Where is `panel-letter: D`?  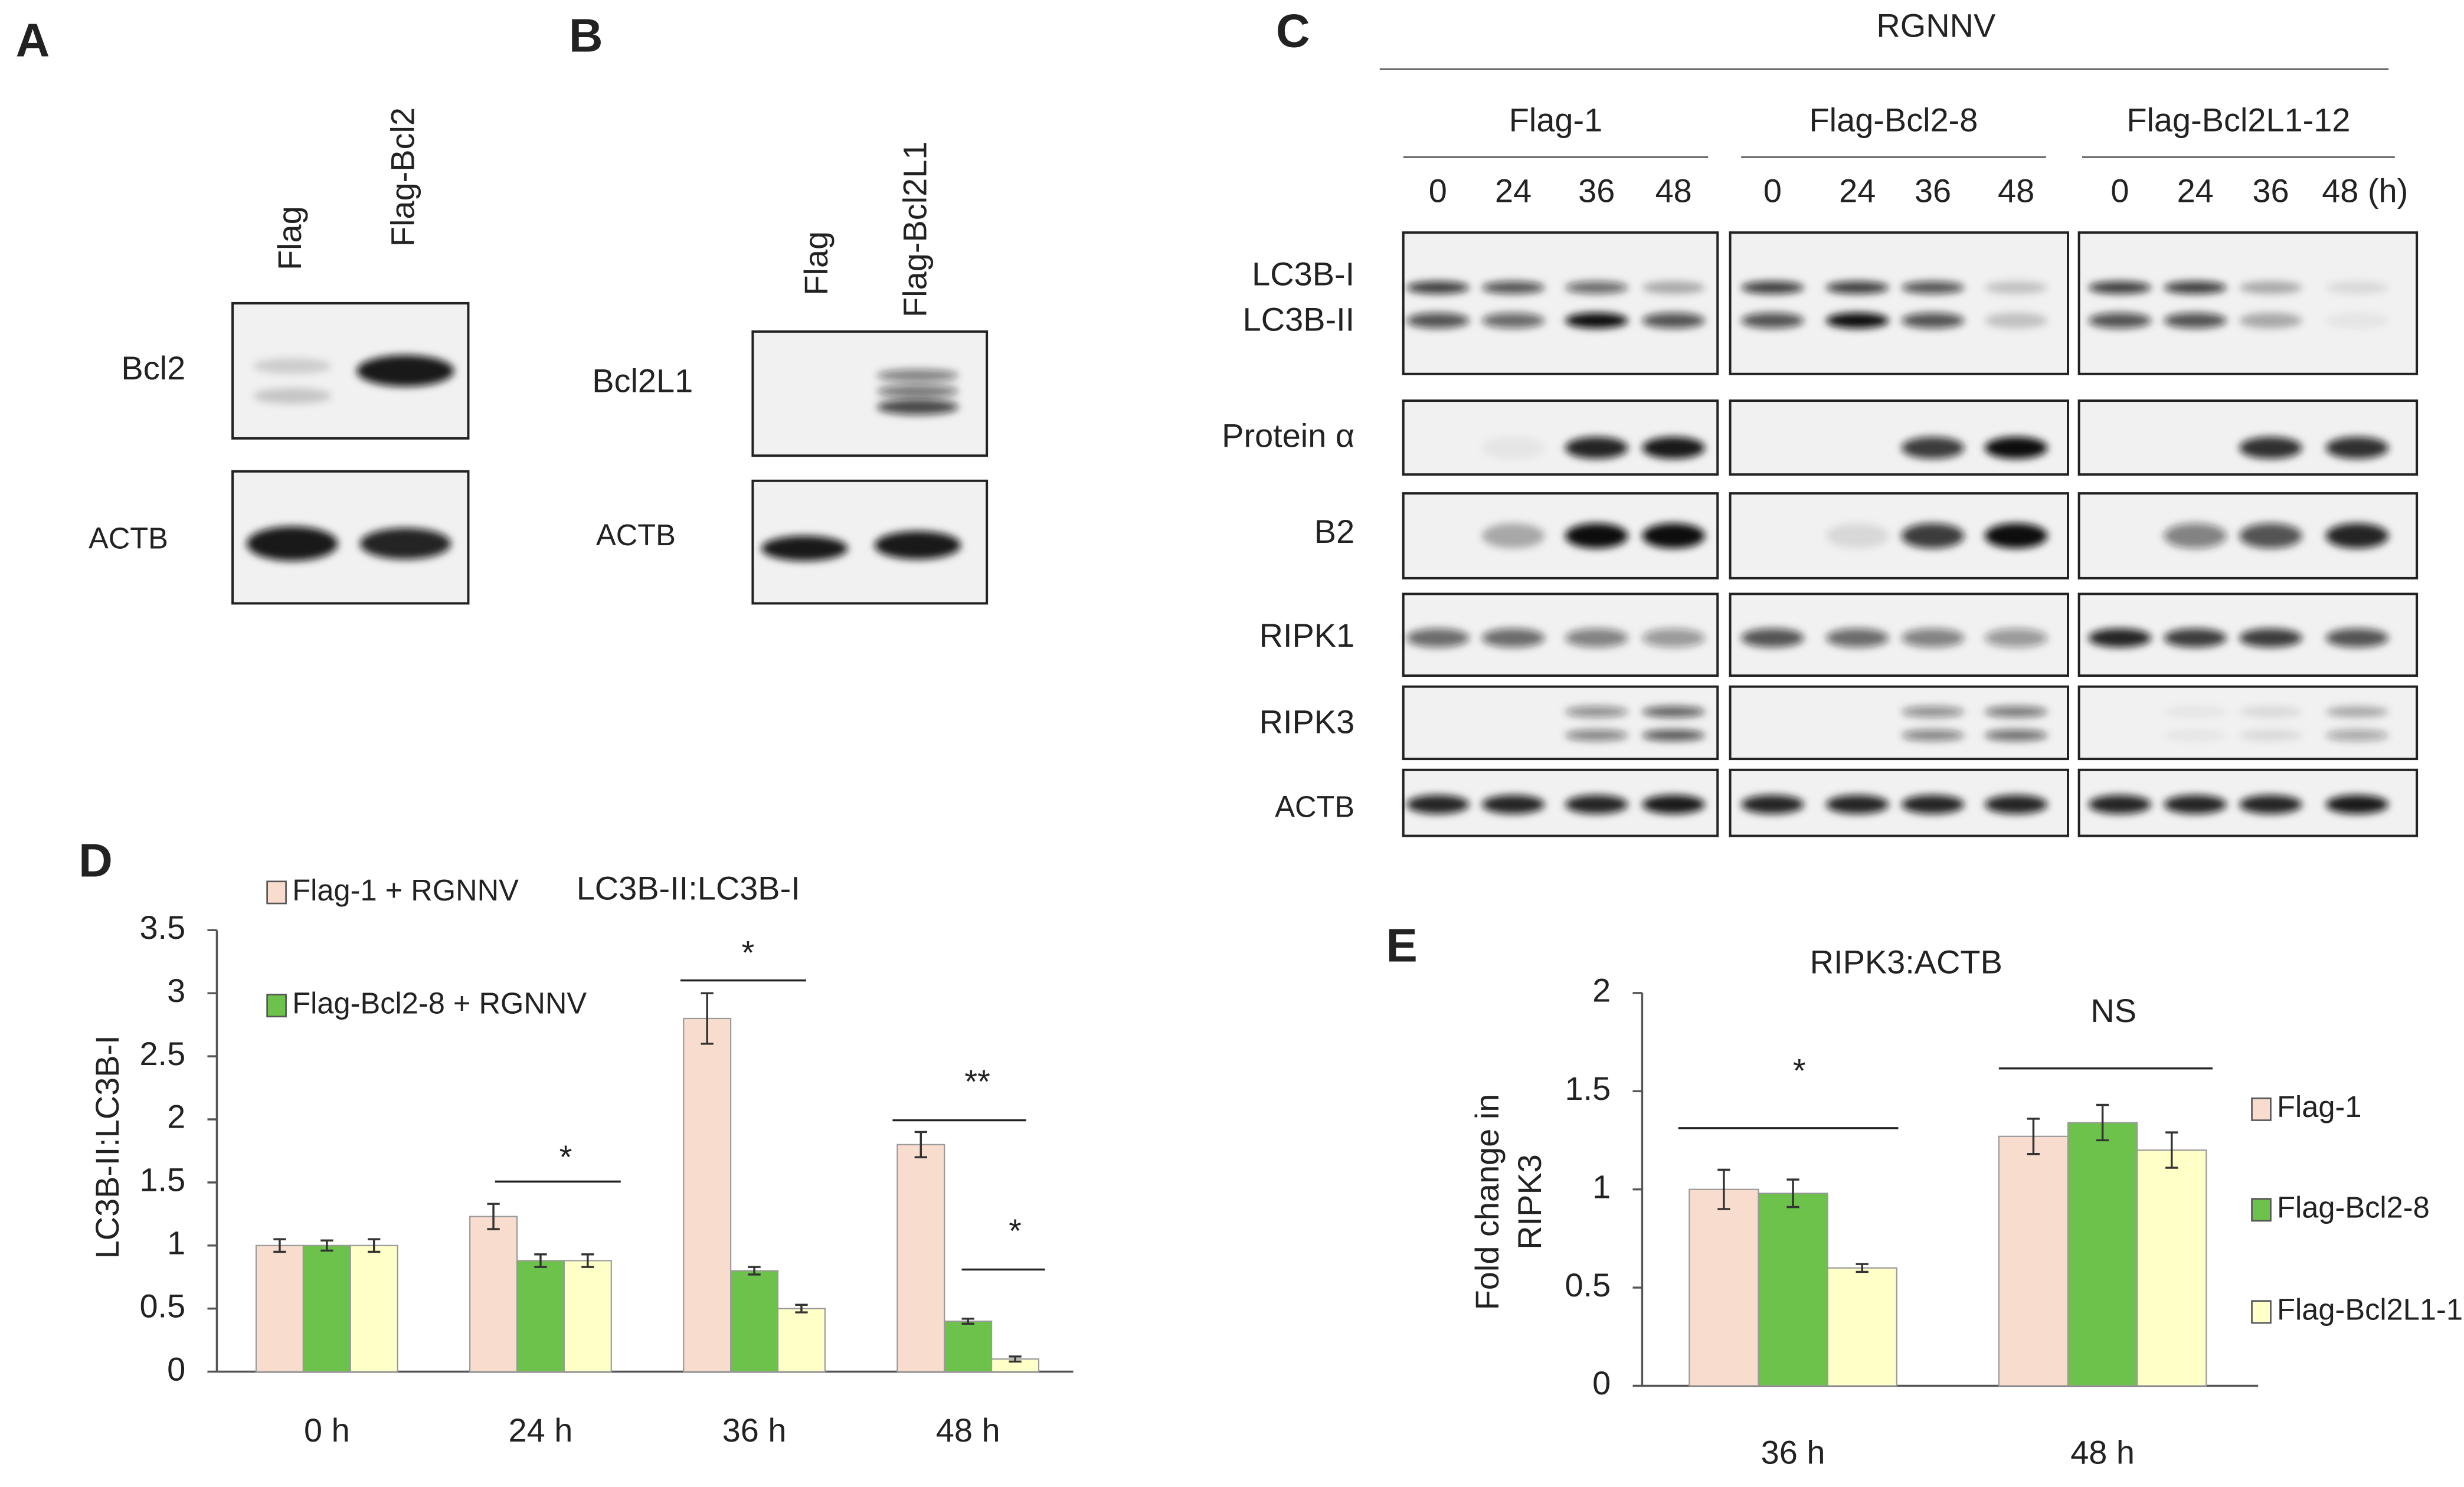 panel-letter: D is located at coordinates (95, 860).